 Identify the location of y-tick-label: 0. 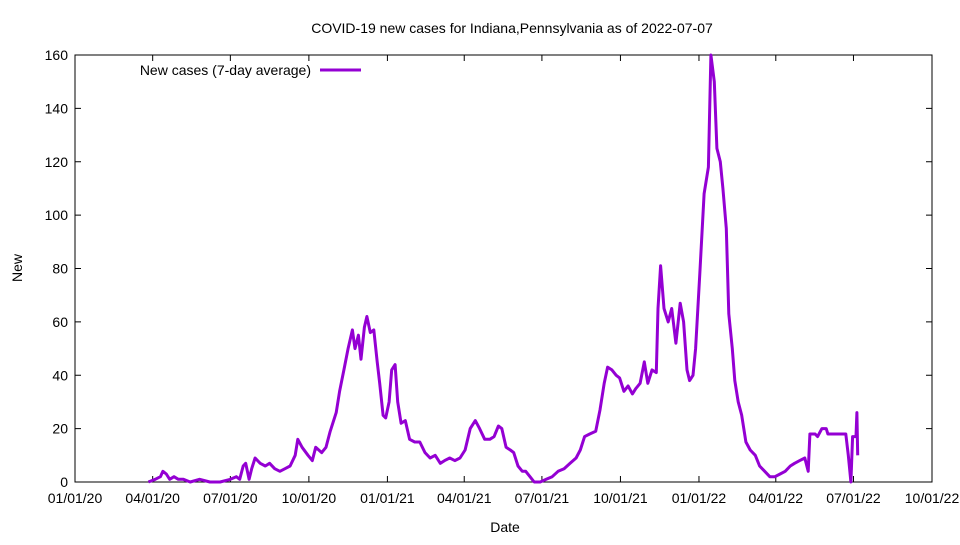
(64, 482).